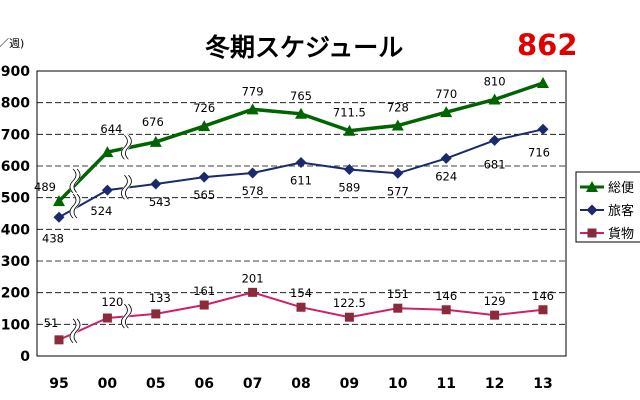 Image resolution: width=640 pixels, height=400 pixels. Describe the element at coordinates (51, 323) in the screenshot. I see `data-label: 51` at that location.